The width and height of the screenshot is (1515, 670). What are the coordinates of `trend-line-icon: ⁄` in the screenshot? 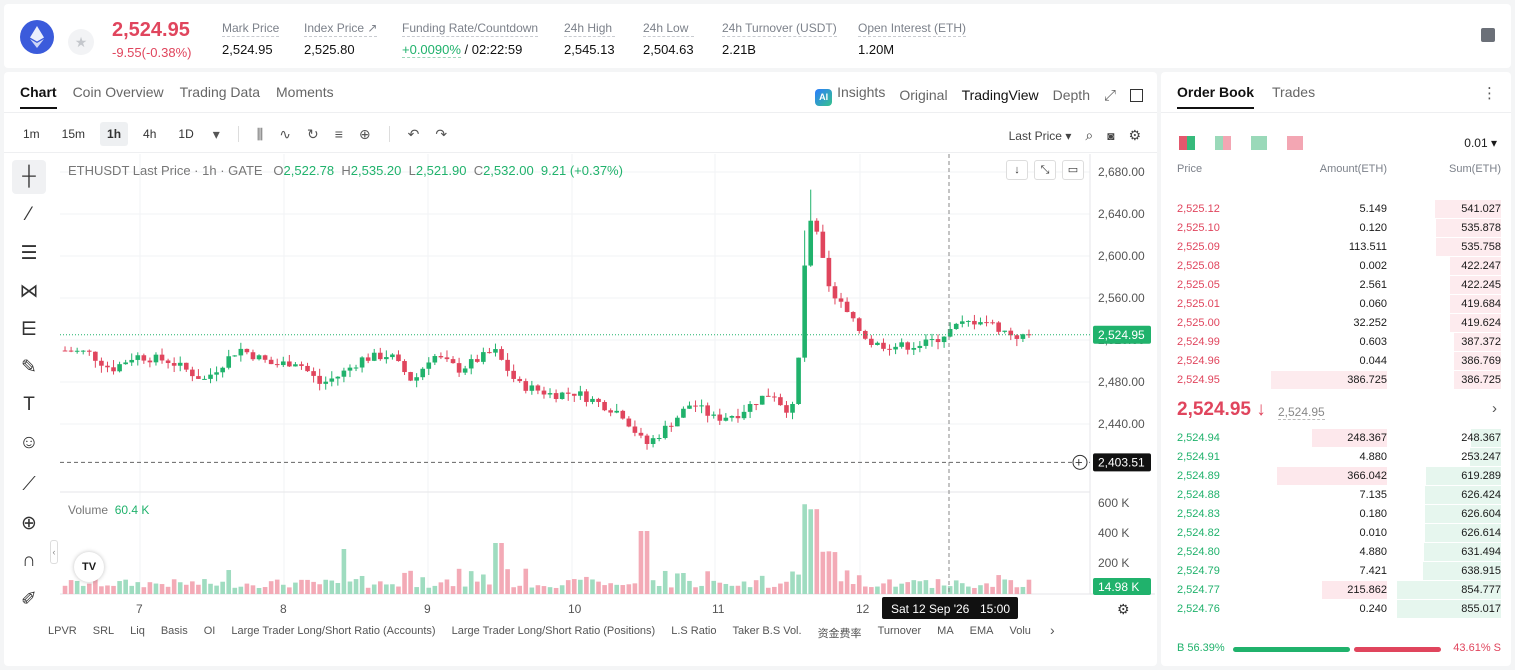 It's located at (29, 214).